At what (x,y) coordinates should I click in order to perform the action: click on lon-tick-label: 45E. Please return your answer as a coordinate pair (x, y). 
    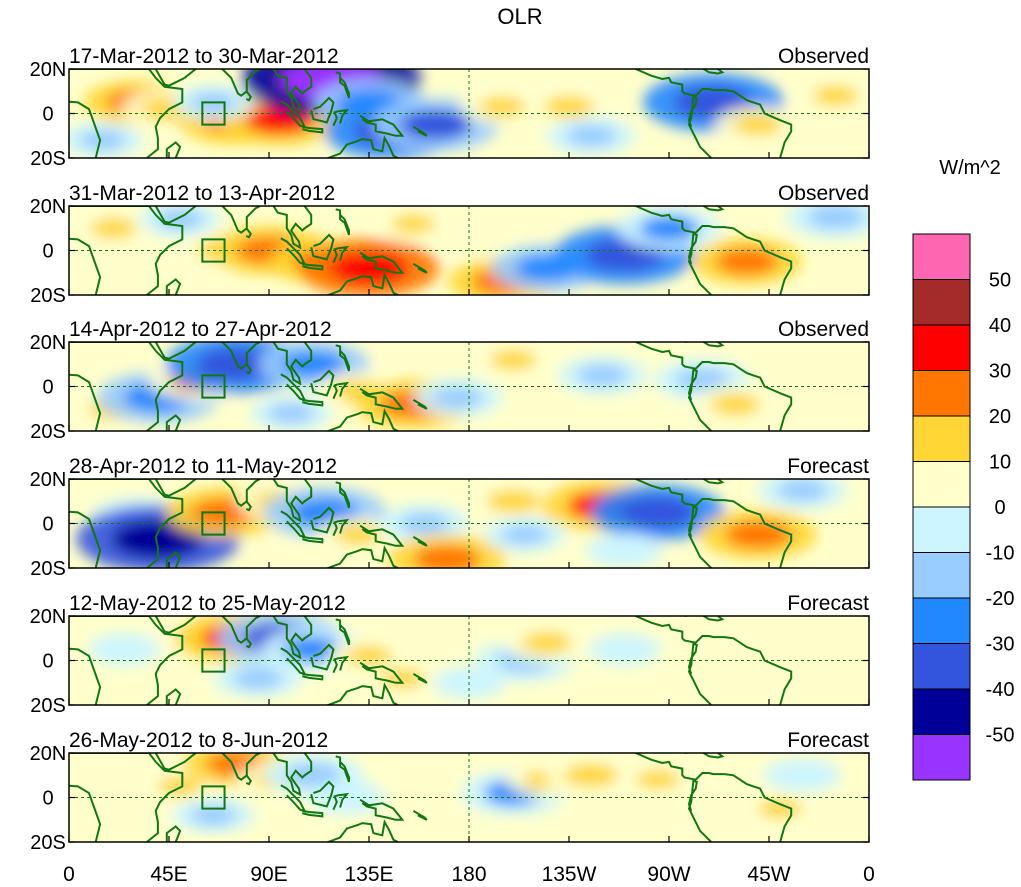
    Looking at the image, I should click on (168, 874).